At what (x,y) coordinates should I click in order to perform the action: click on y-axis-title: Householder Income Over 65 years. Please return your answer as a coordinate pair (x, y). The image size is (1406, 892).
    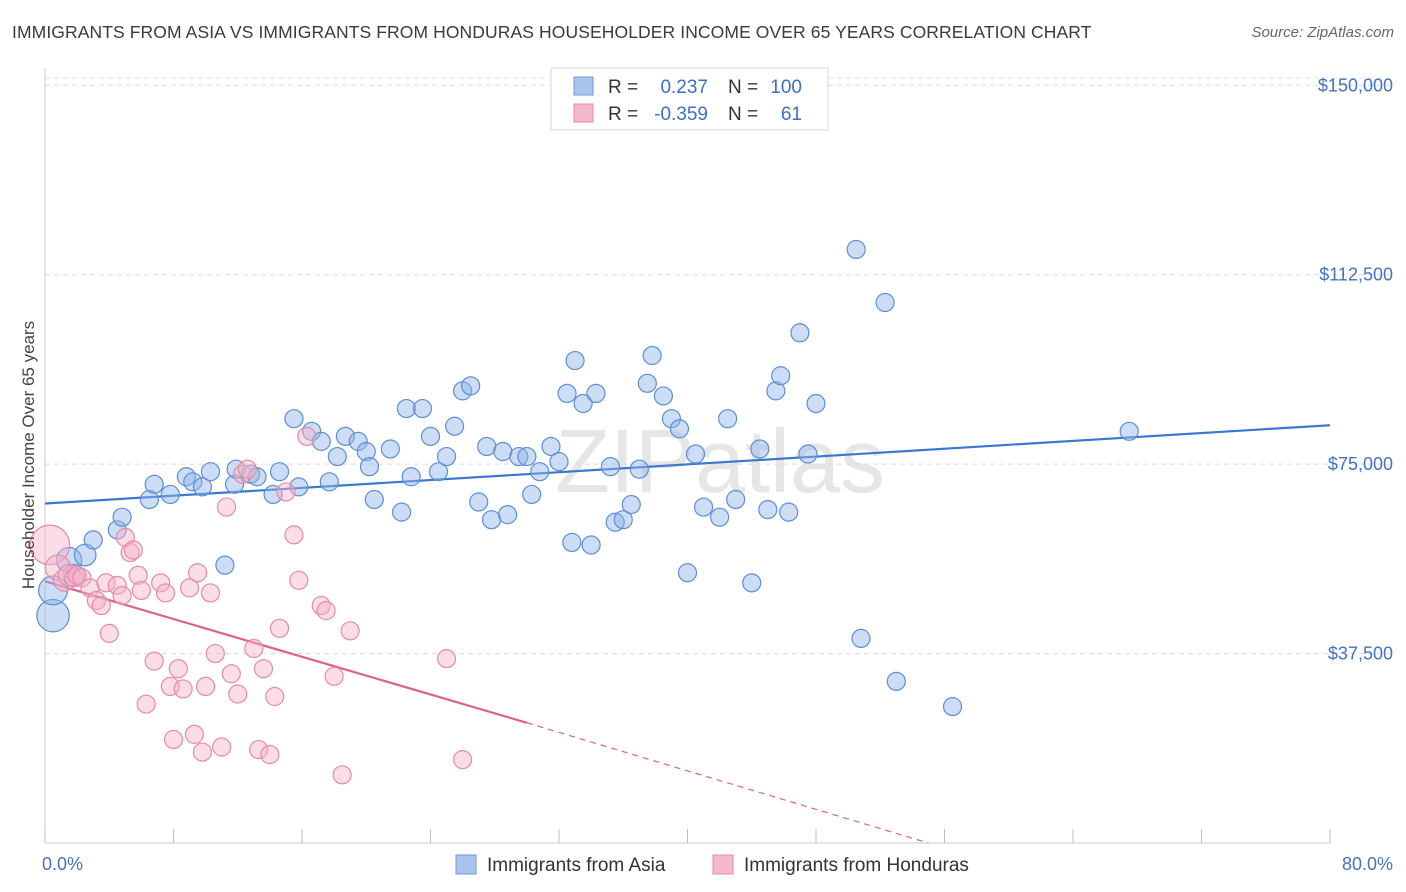
    Looking at the image, I should click on (28, 455).